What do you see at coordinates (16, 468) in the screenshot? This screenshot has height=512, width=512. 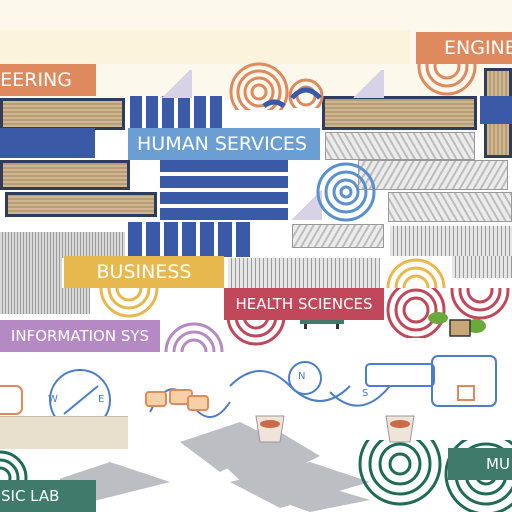 I see `green-maze-rug-tile` at bounding box center [16, 468].